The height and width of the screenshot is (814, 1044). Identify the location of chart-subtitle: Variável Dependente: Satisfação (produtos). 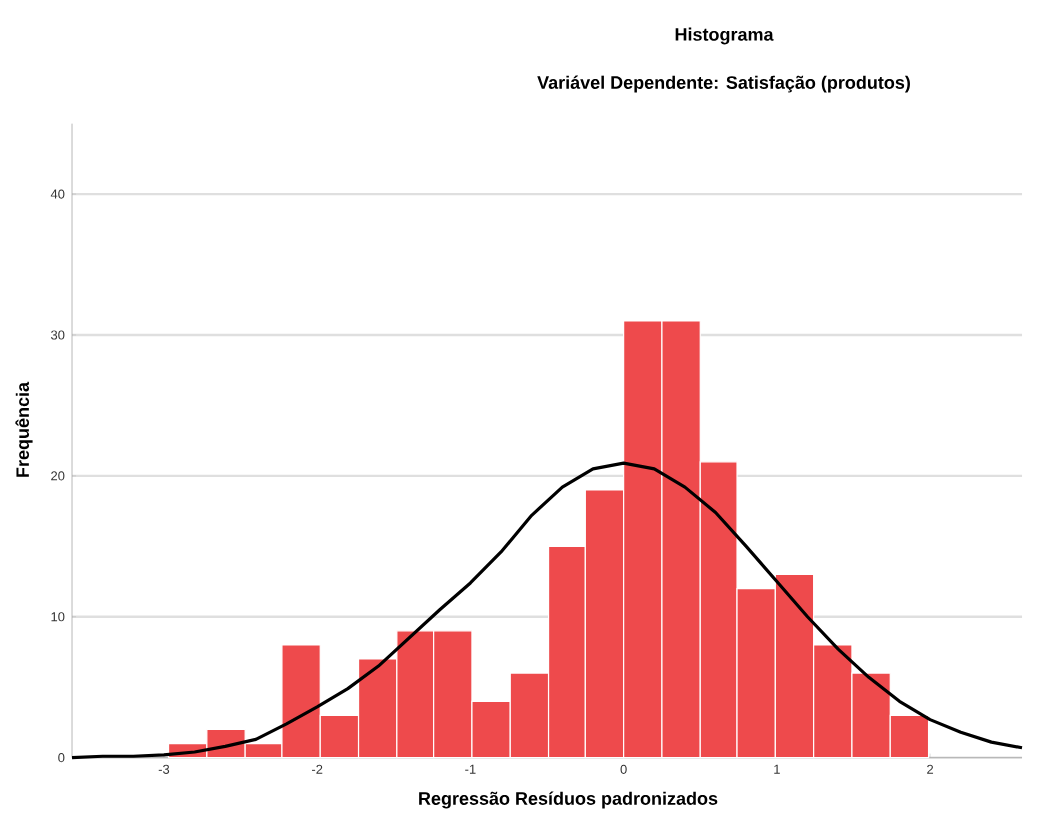
(723, 84).